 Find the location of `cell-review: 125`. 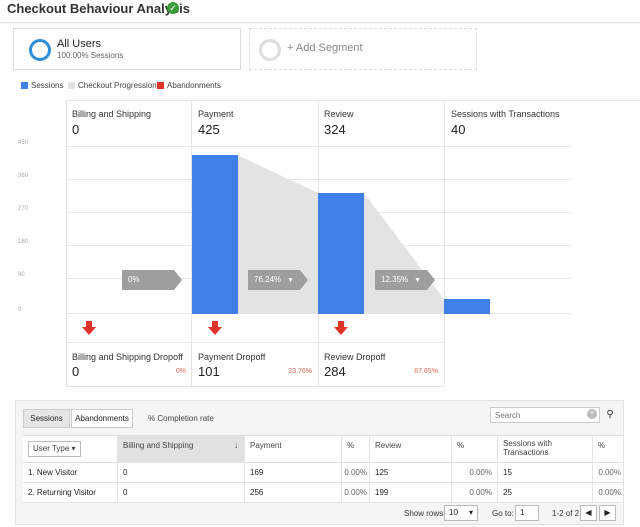

cell-review: 125 is located at coordinates (411, 473).